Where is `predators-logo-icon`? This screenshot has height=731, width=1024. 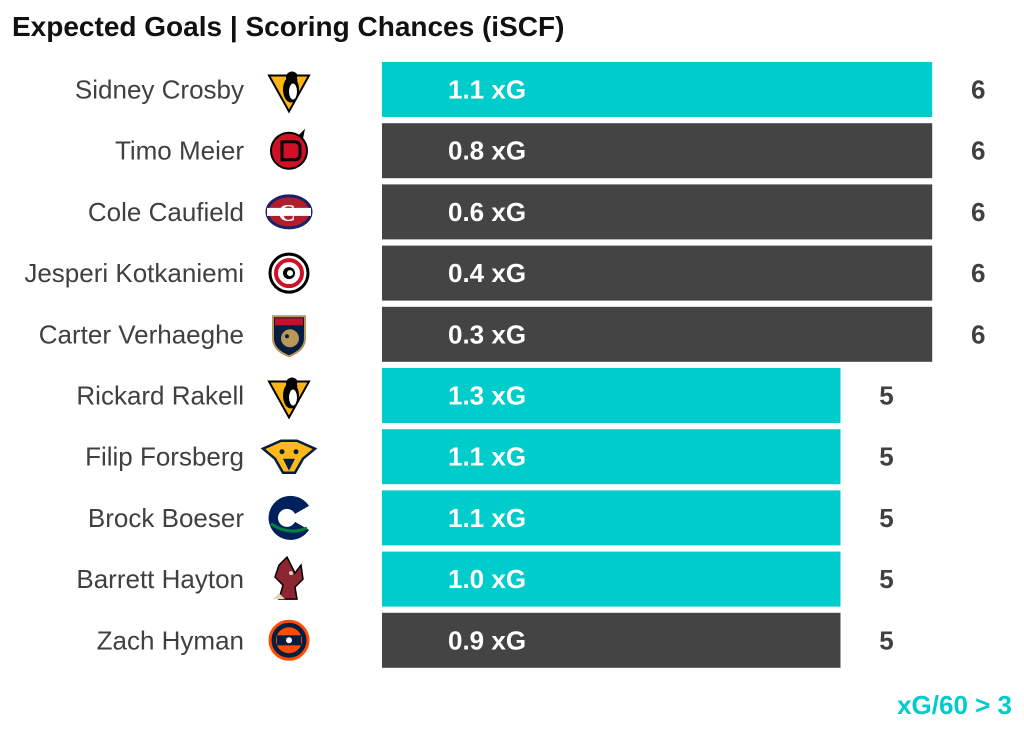 predators-logo-icon is located at coordinates (289, 456).